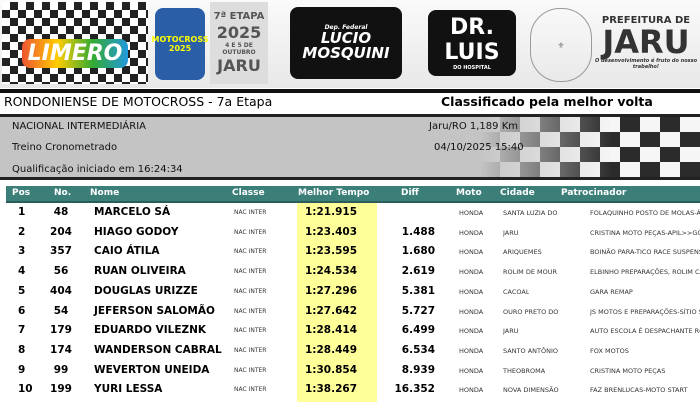 Image resolution: width=700 pixels, height=402 pixels. I want to click on cell-diff: 16.352, so click(414, 389).